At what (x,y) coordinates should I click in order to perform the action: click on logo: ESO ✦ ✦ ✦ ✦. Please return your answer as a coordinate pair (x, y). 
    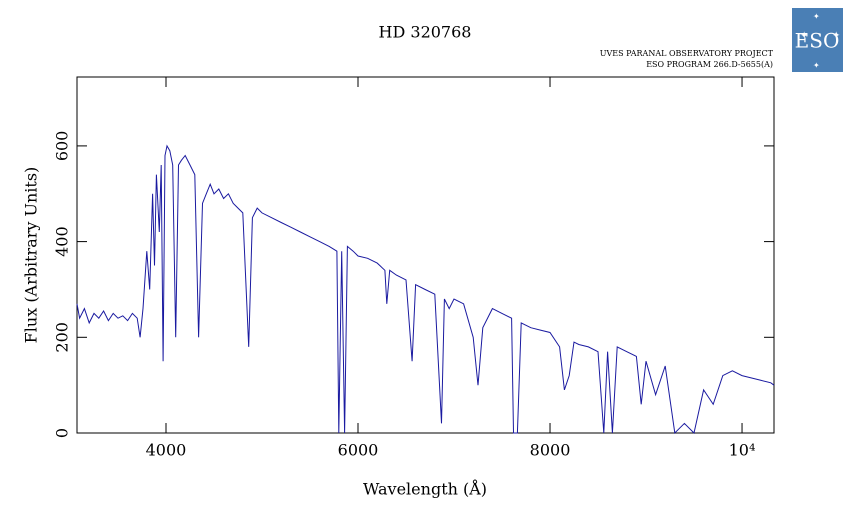
    Looking at the image, I should click on (817, 40).